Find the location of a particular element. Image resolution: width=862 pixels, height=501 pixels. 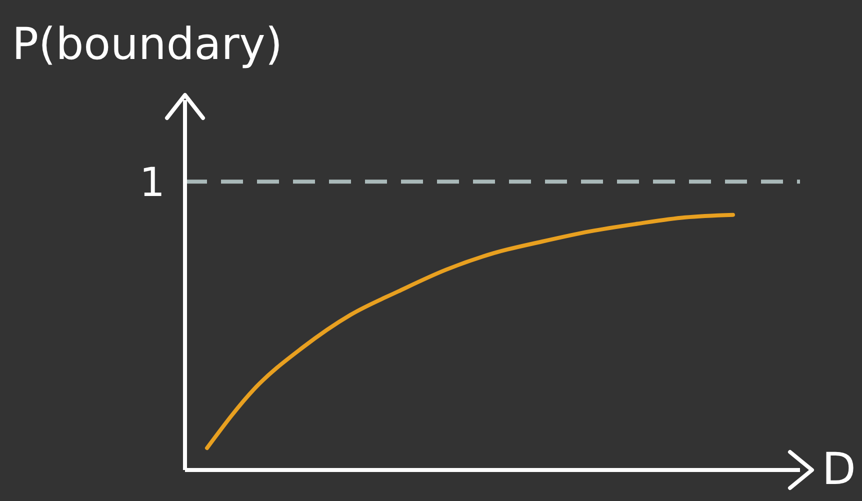

x-axis-title: D is located at coordinates (839, 469).